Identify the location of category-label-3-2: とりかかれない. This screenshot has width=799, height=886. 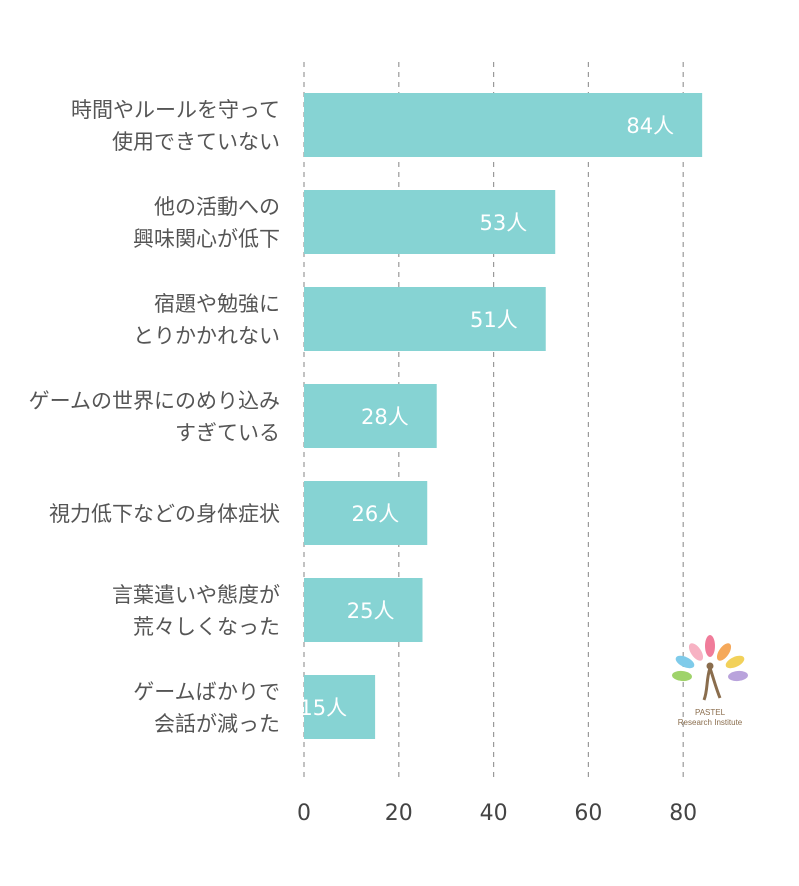
(206, 336).